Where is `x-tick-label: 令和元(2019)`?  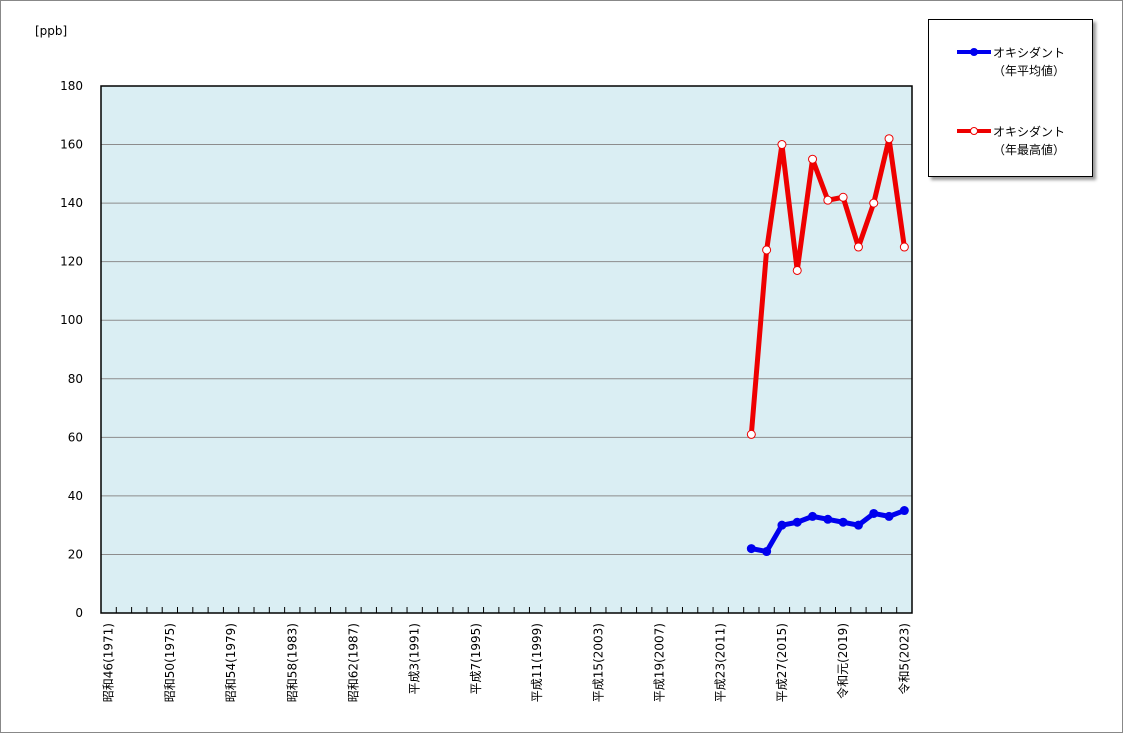
x-tick-label: 令和元(2019) is located at coordinates (842, 661).